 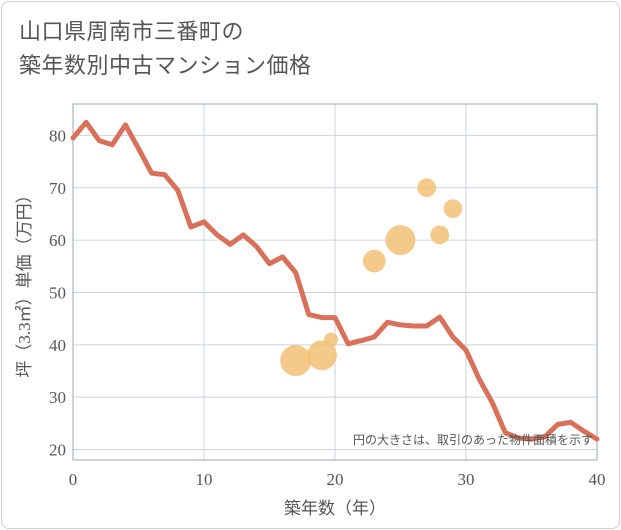 What do you see at coordinates (57, 345) in the screenshot?
I see `y-tick-label: 40` at bounding box center [57, 345].